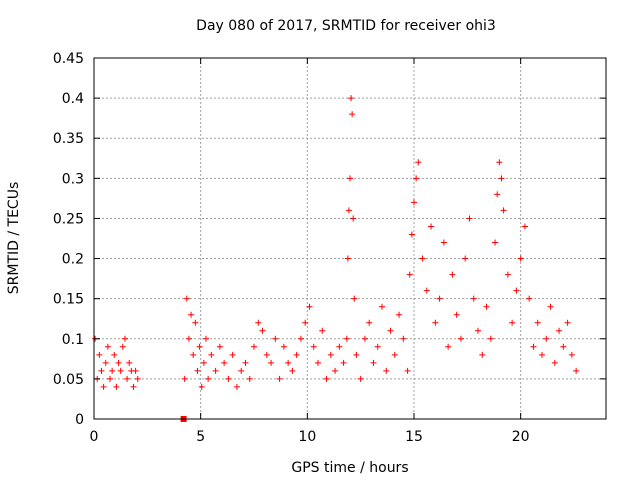  What do you see at coordinates (14, 238) in the screenshot?
I see `y-axis-label: SRMTID / TECUs` at bounding box center [14, 238].